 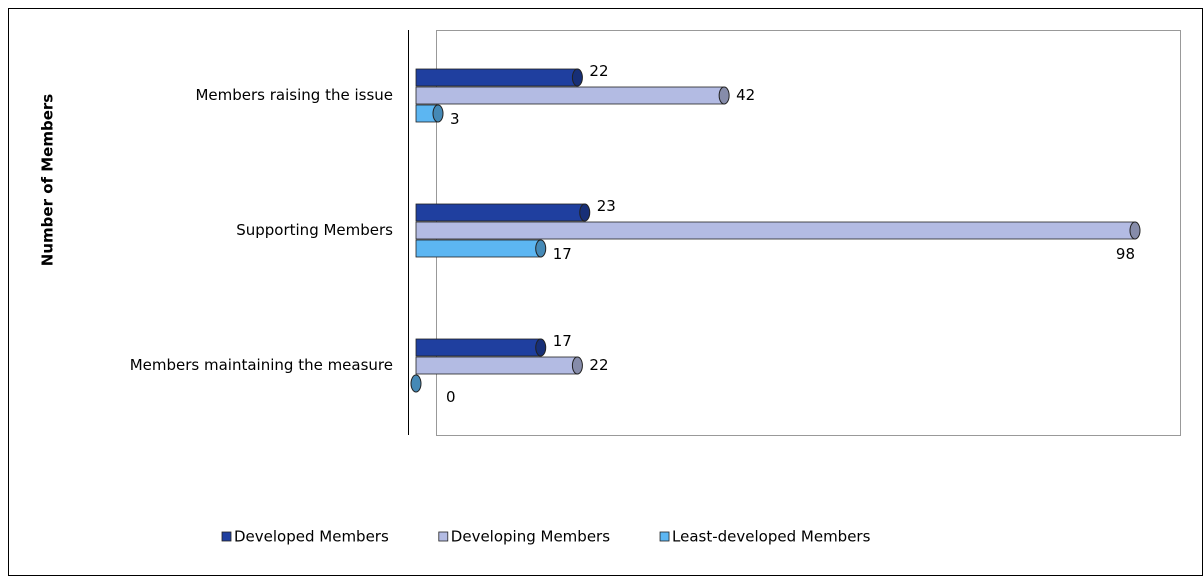 I want to click on data-label: 98, so click(x=1125, y=254).